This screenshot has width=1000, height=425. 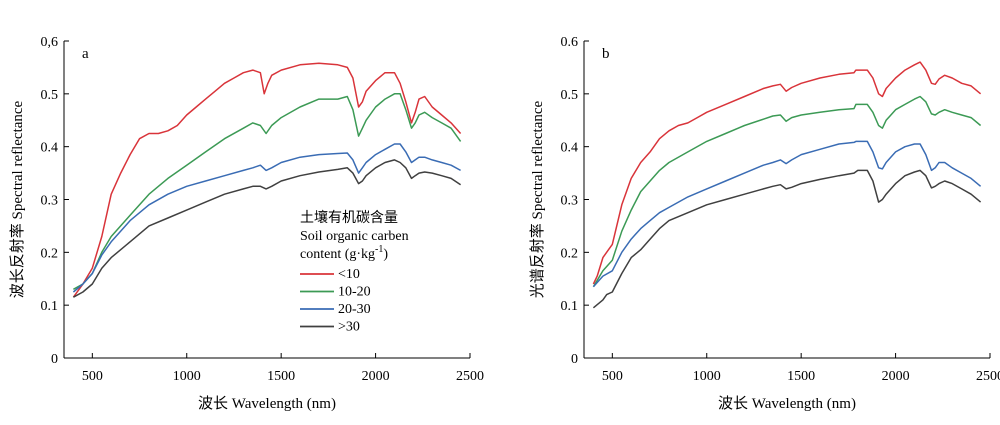 I want to click on panel-b-y-tick-label: 0, so click(x=574, y=359).